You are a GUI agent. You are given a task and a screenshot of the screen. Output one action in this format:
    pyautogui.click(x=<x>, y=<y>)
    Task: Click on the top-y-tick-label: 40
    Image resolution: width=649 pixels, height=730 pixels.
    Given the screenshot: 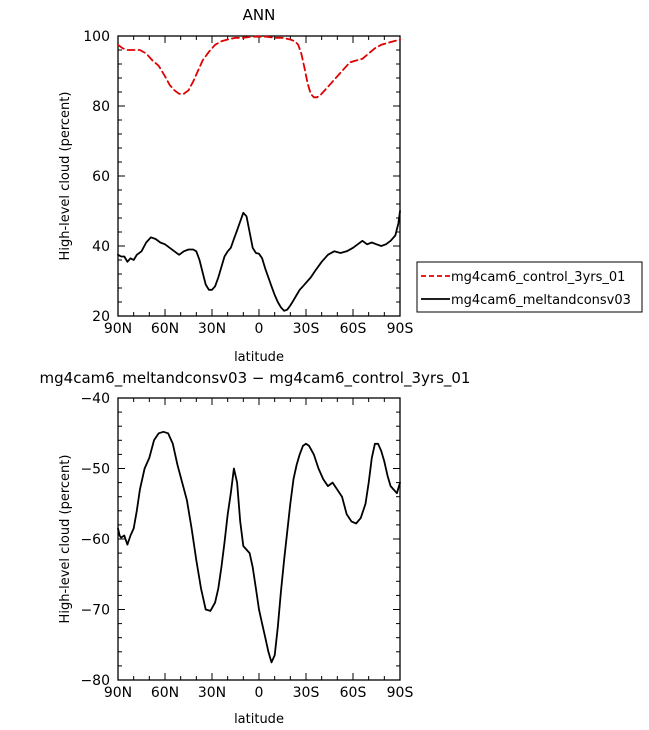 What is the action you would take?
    pyautogui.click(x=101, y=247)
    